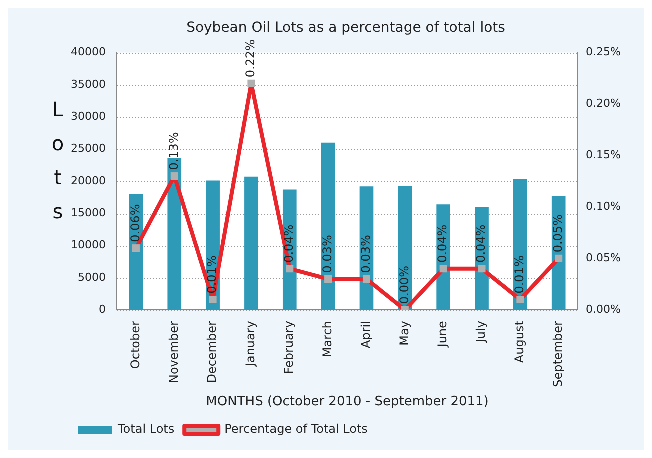  I want to click on y-tick-label: 5000, so click(92, 277).